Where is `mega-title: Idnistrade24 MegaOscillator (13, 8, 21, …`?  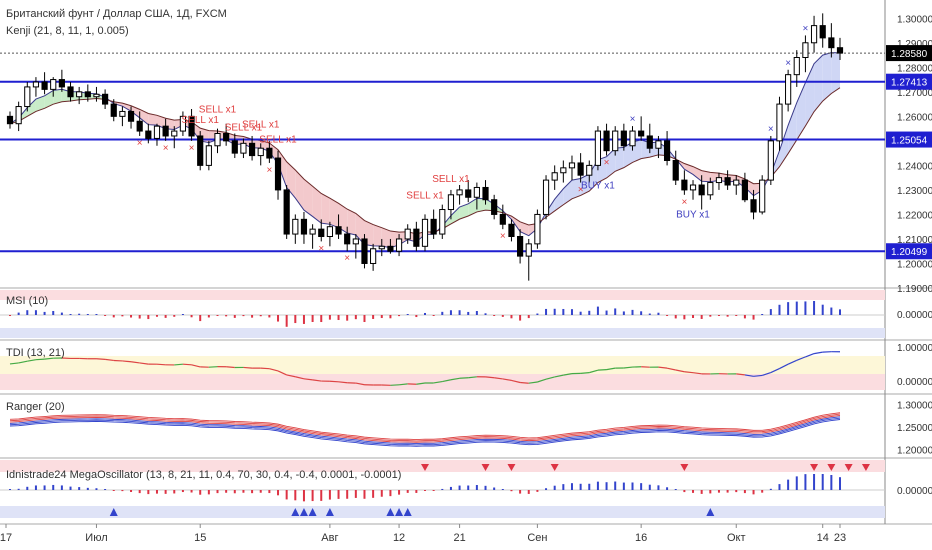 mega-title: Idnistrade24 MegaOscillator (13, 8, 21, … is located at coordinates (203, 475).